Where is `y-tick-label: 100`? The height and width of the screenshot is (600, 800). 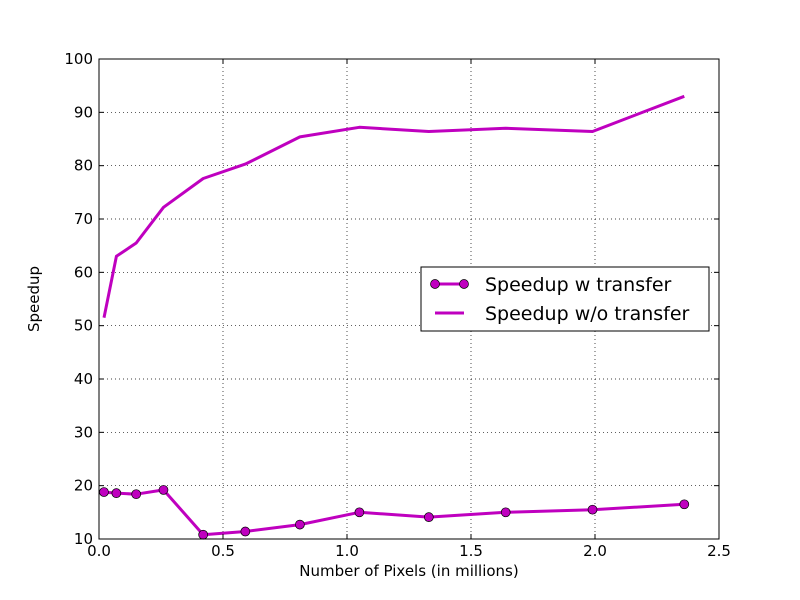
y-tick-label: 100 is located at coordinates (78, 59).